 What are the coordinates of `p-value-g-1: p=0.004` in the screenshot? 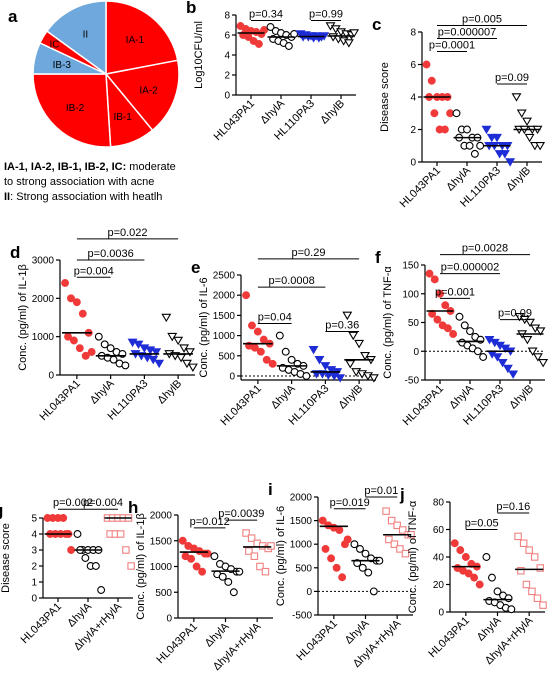 It's located at (103, 503).